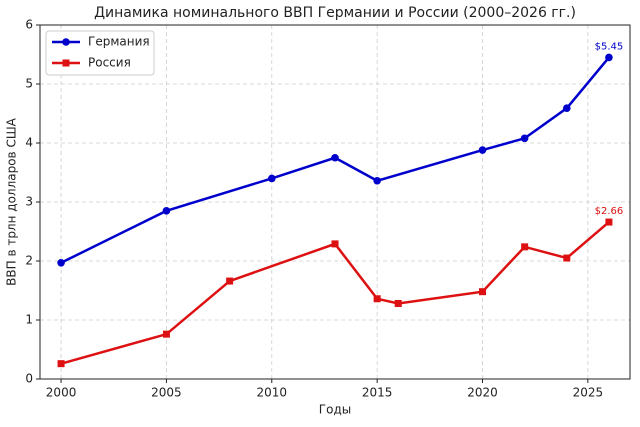 This screenshot has height=427, width=640. What do you see at coordinates (29, 379) in the screenshot?
I see `y-tick-label: 0` at bounding box center [29, 379].